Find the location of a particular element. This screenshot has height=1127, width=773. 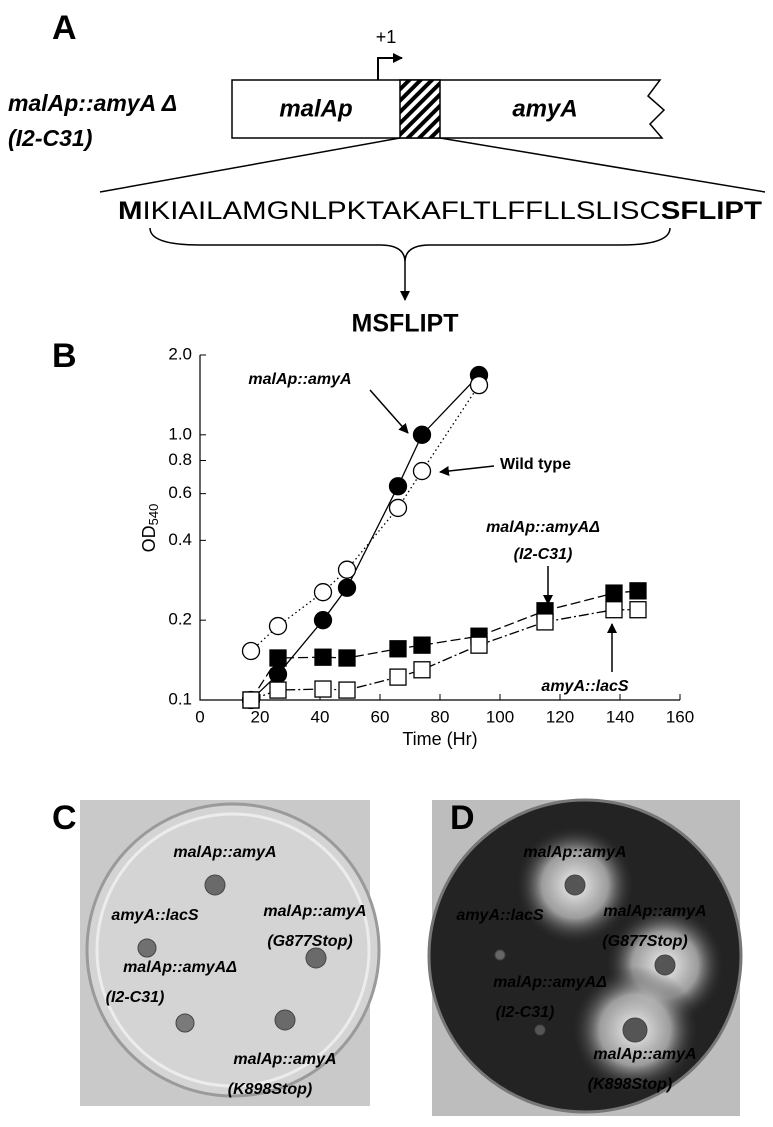

series-label-line2: (I2-C31) is located at coordinates (543, 554).